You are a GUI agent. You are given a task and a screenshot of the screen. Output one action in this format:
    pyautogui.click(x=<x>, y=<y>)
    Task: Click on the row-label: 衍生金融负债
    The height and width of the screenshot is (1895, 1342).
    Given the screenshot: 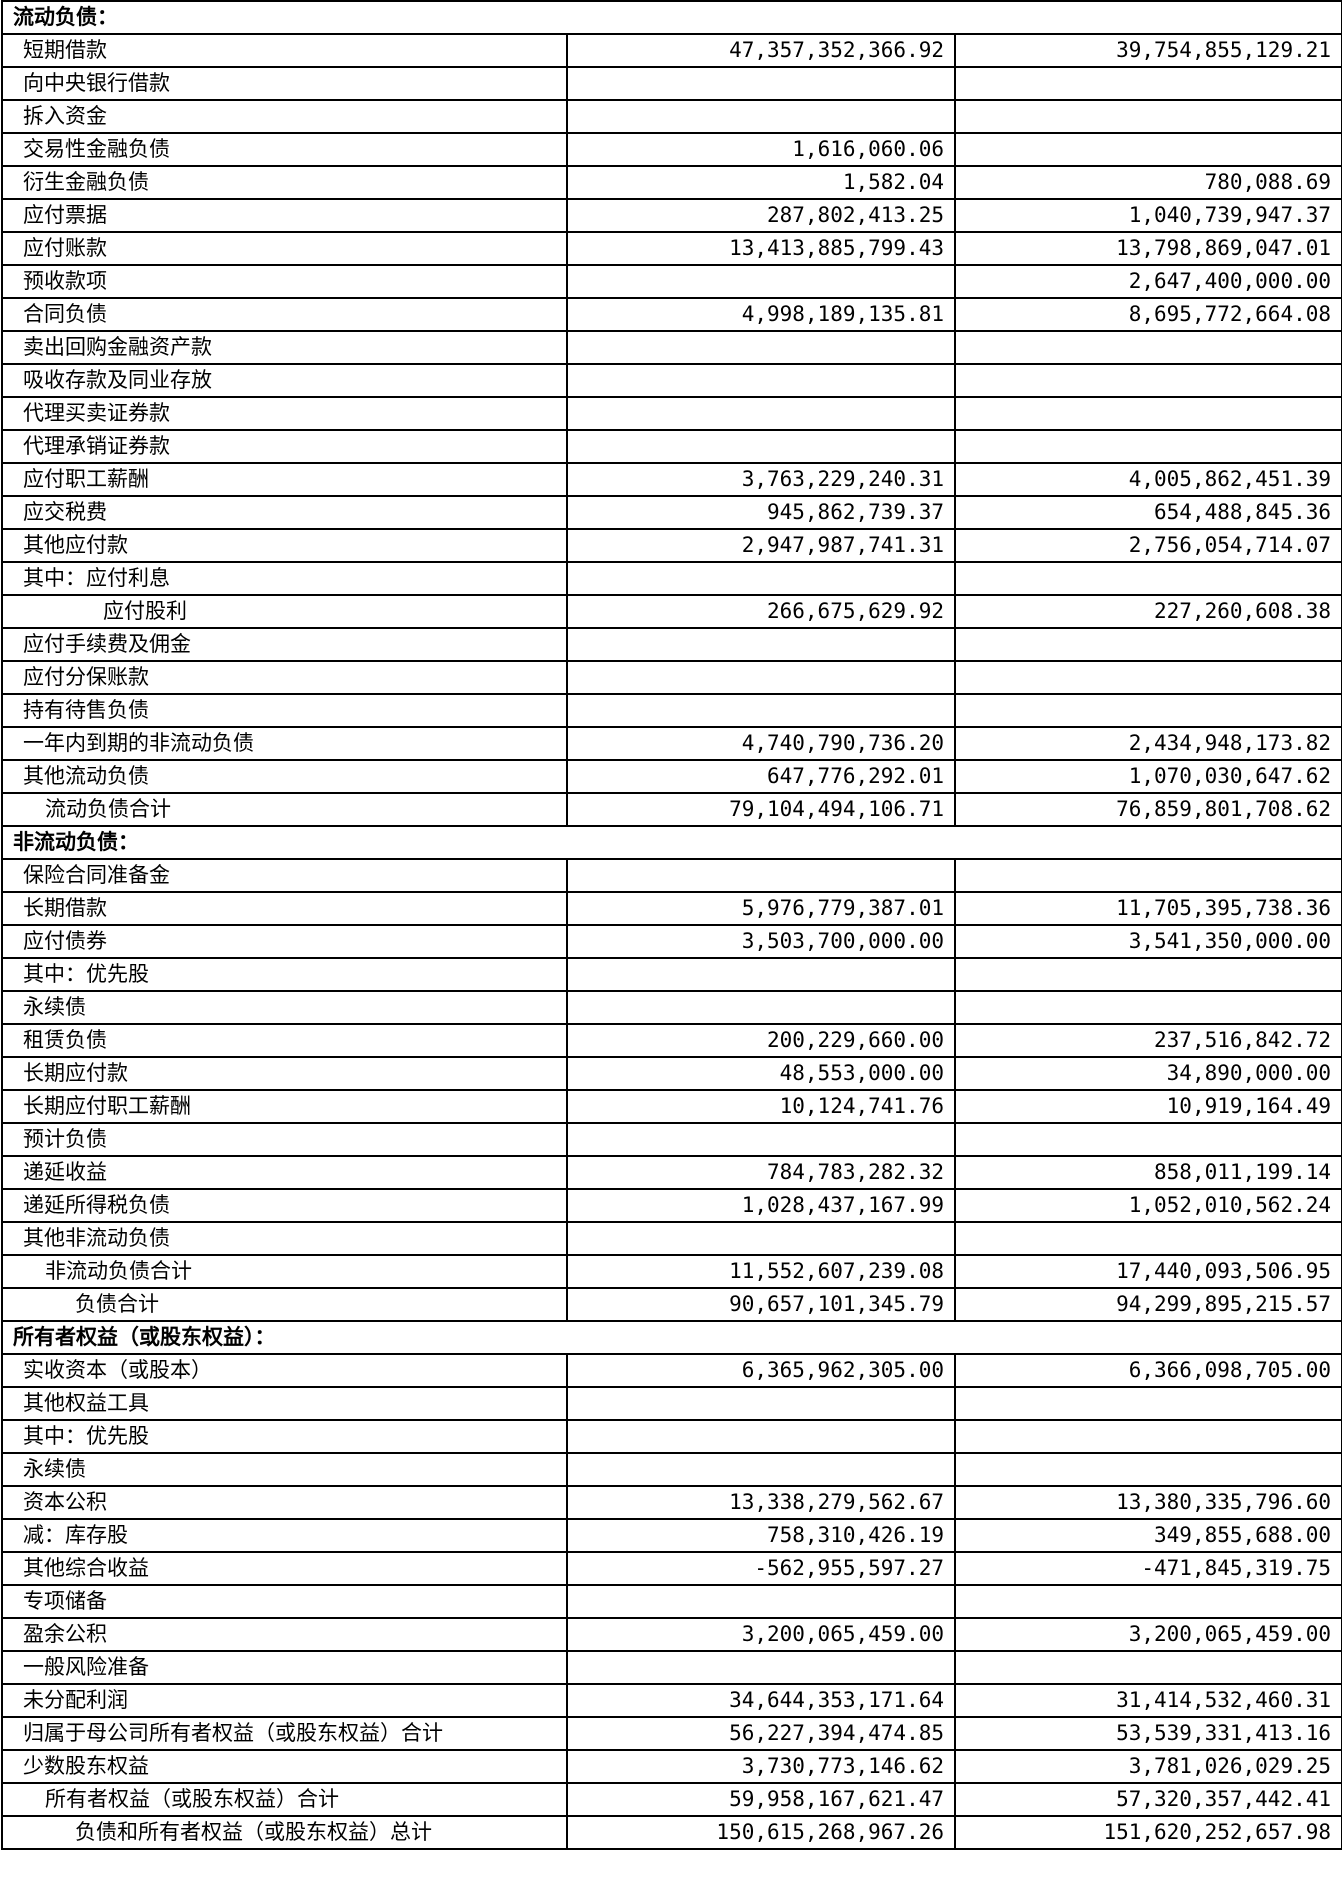 What is the action you would take?
    pyautogui.click(x=284, y=182)
    